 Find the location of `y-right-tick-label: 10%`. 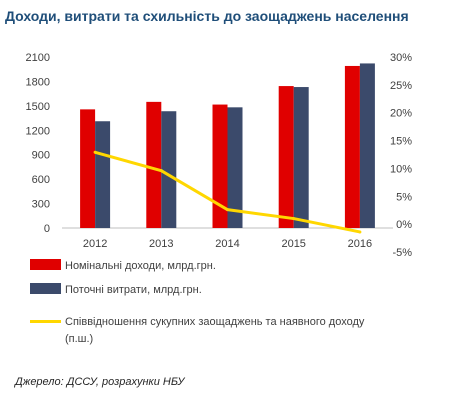

y-right-tick-label: 10% is located at coordinates (401, 169).